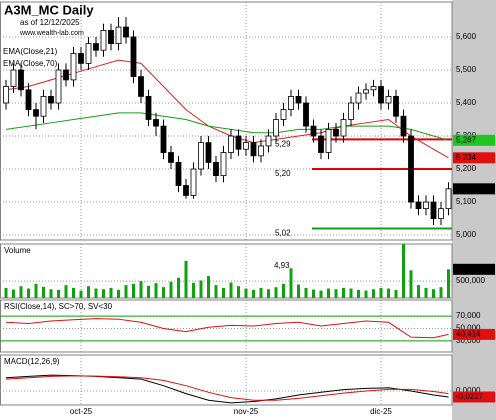 Image resolution: width=496 pixels, height=420 pixels. I want to click on y-tick-label: 5,400, so click(466, 102).